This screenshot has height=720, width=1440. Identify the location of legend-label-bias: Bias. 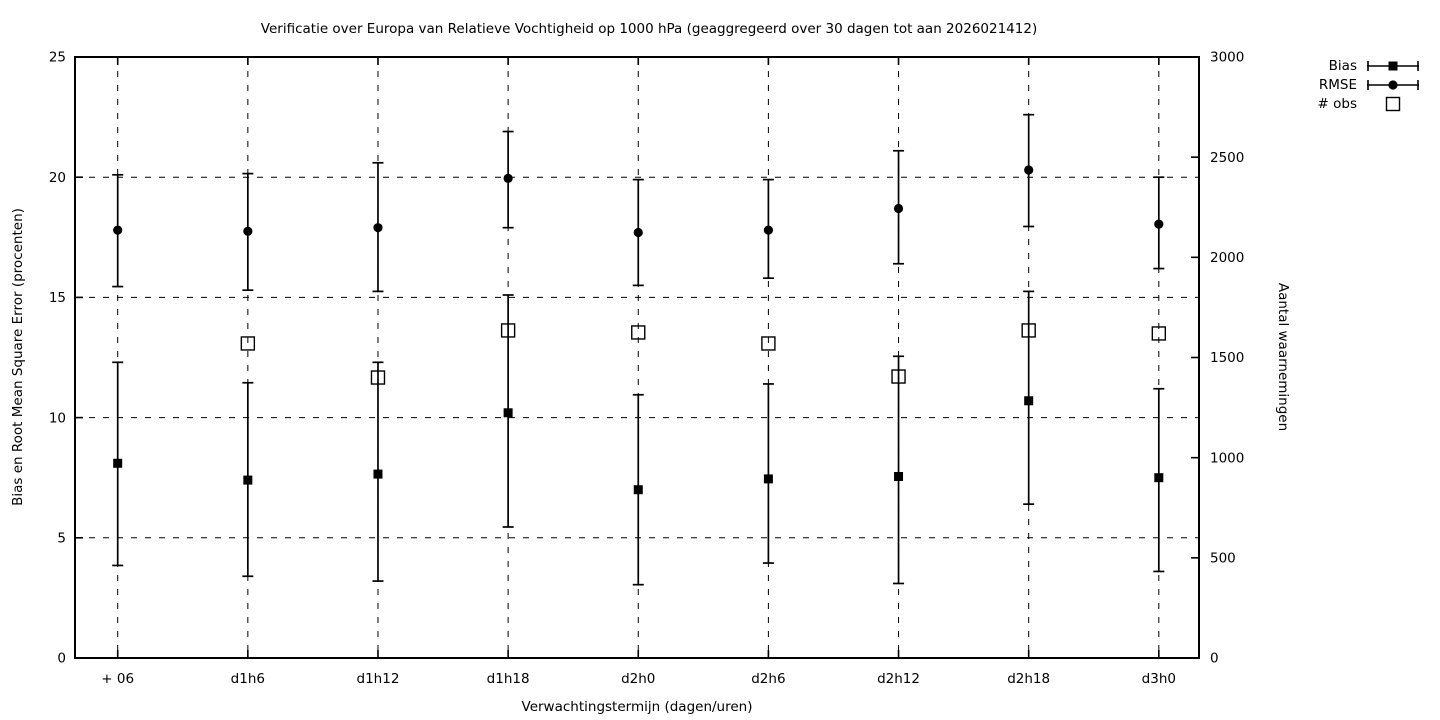
(1342, 65).